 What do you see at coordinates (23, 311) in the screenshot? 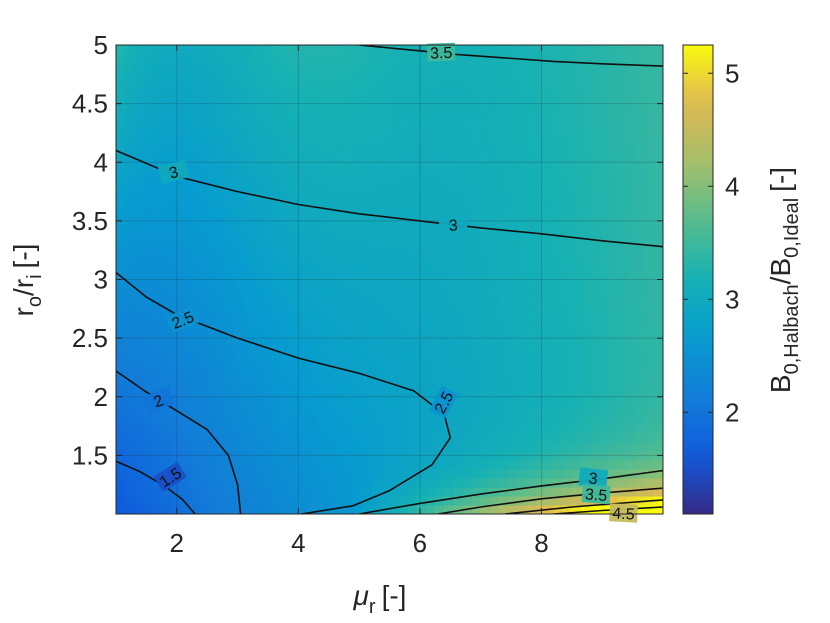
I see `y-axis-label-main: r` at bounding box center [23, 311].